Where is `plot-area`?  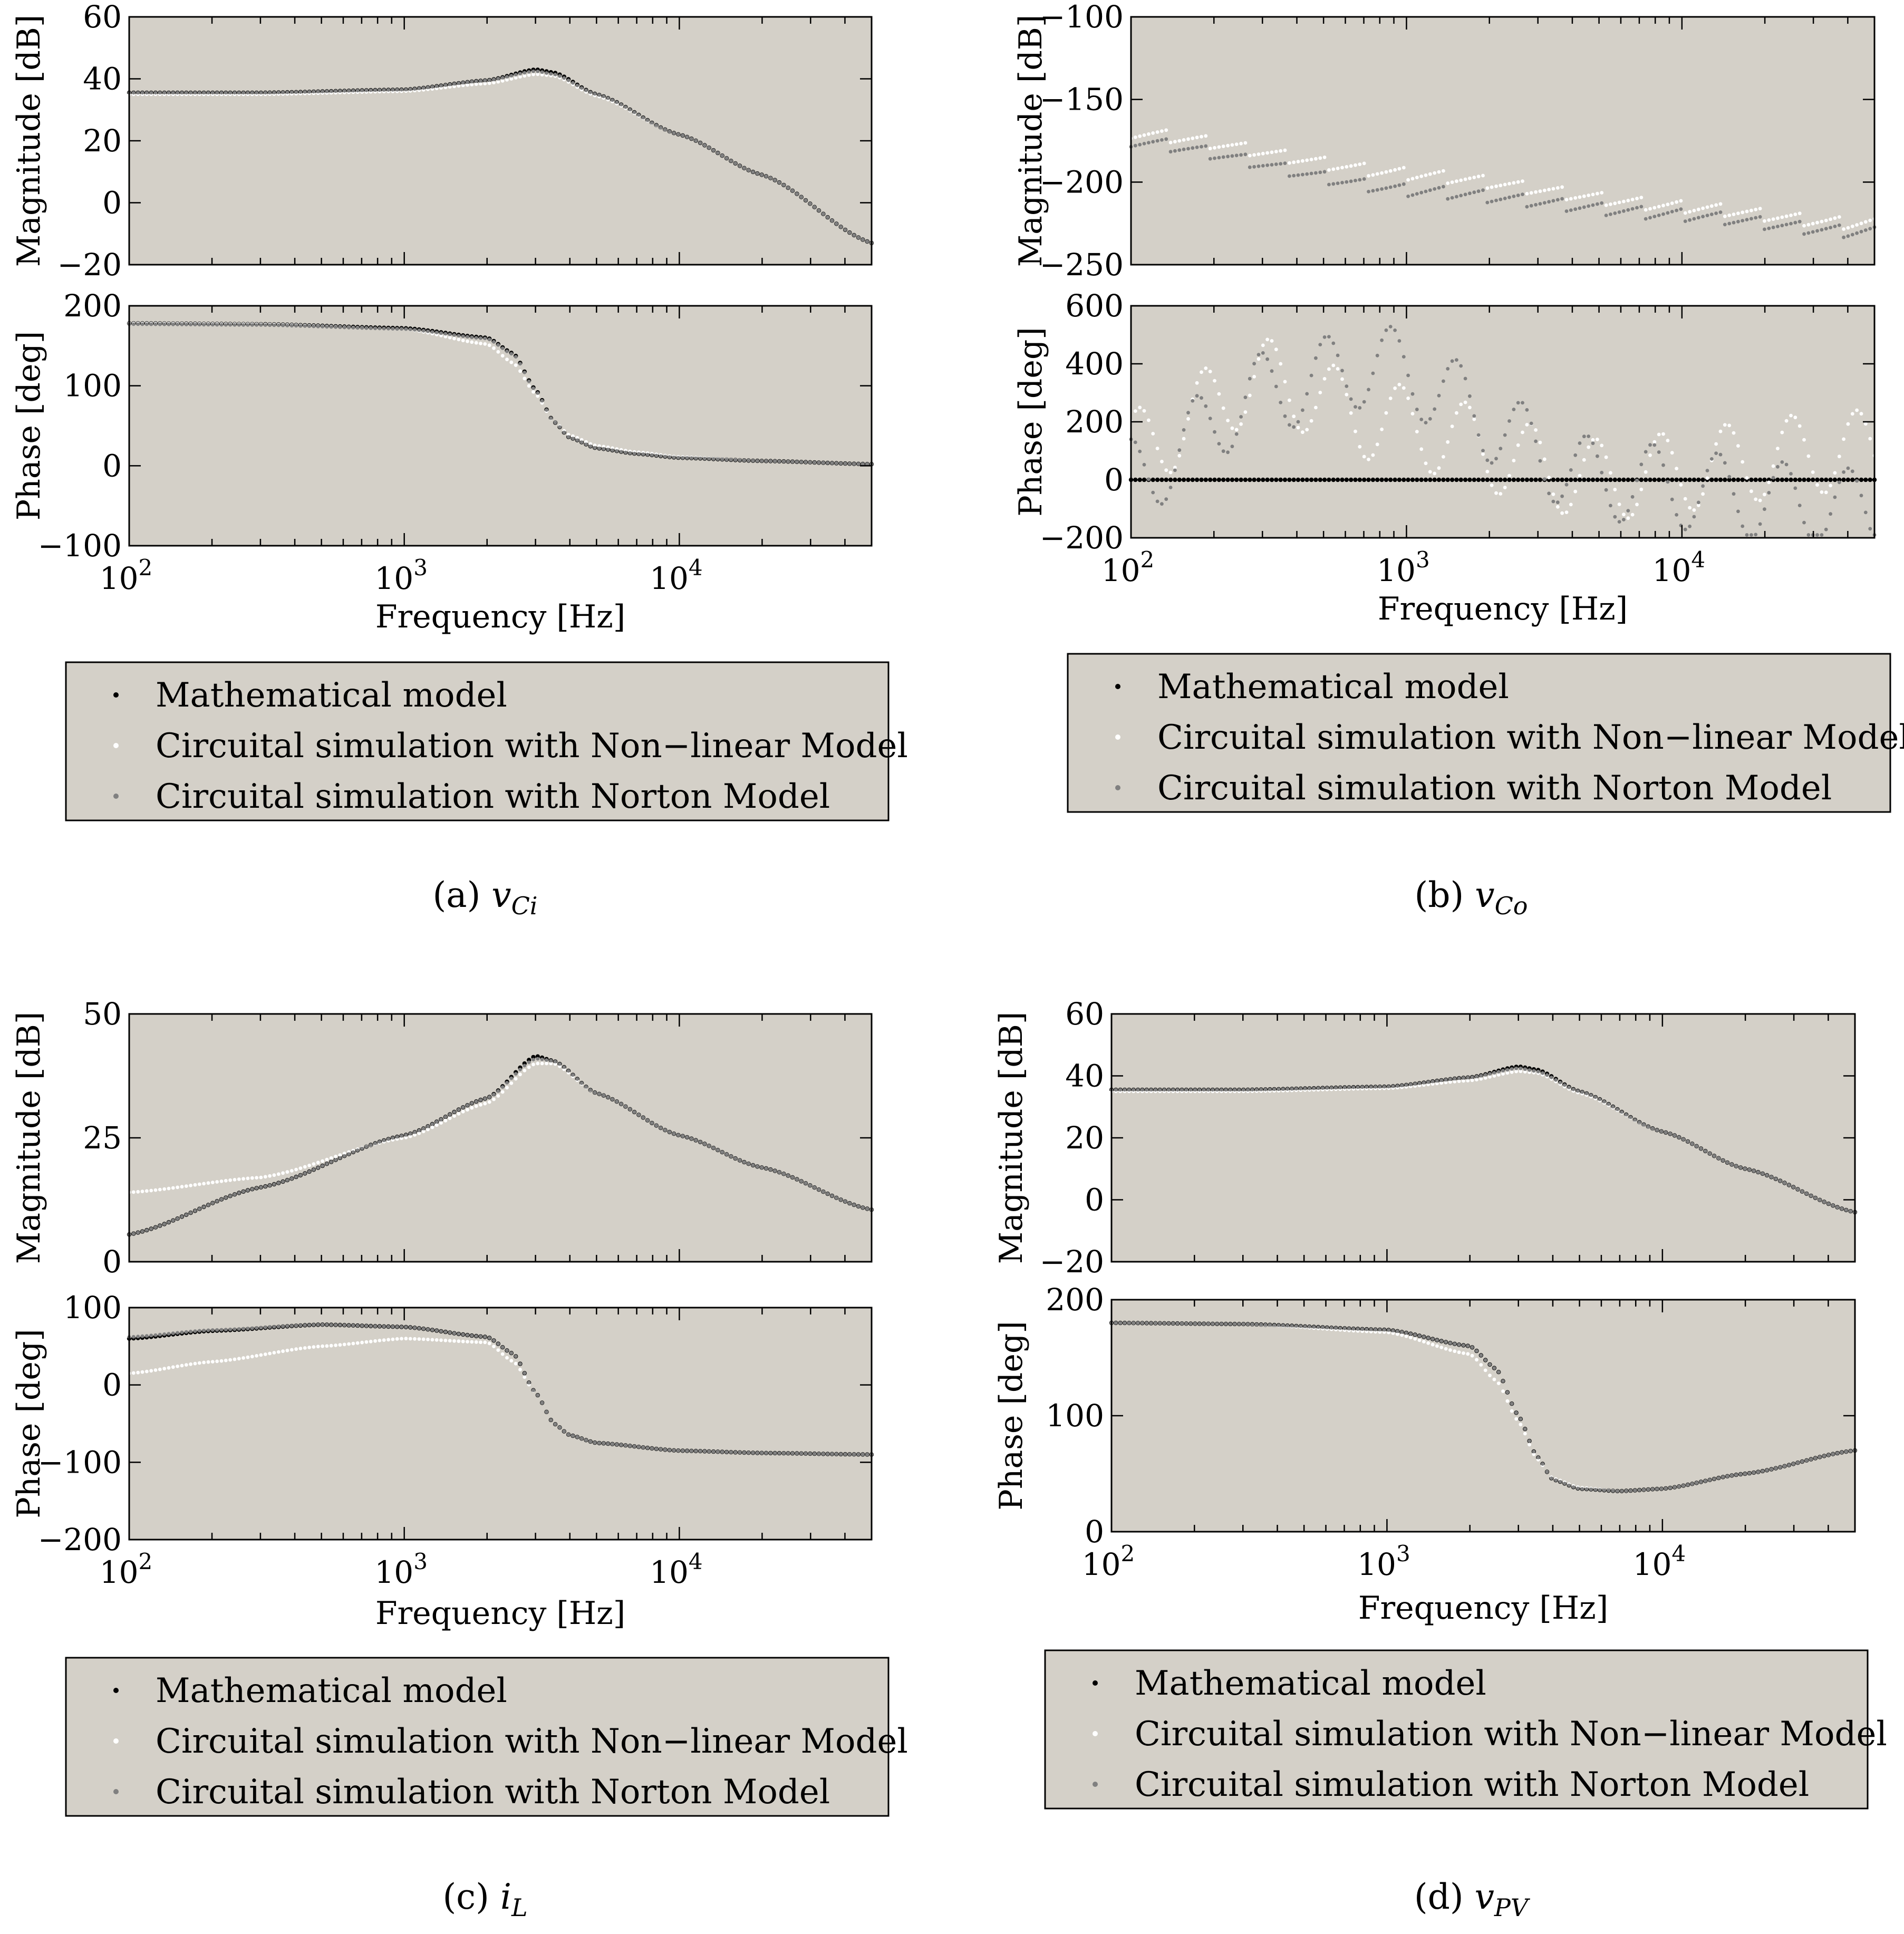
plot-area is located at coordinates (1502, 422).